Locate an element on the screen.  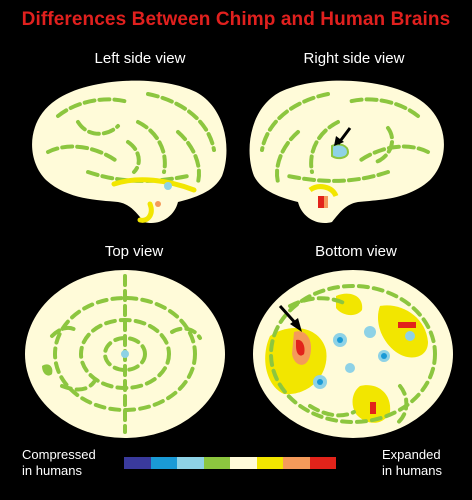
right-side-view-label: Right side view is located at coordinates (354, 58).